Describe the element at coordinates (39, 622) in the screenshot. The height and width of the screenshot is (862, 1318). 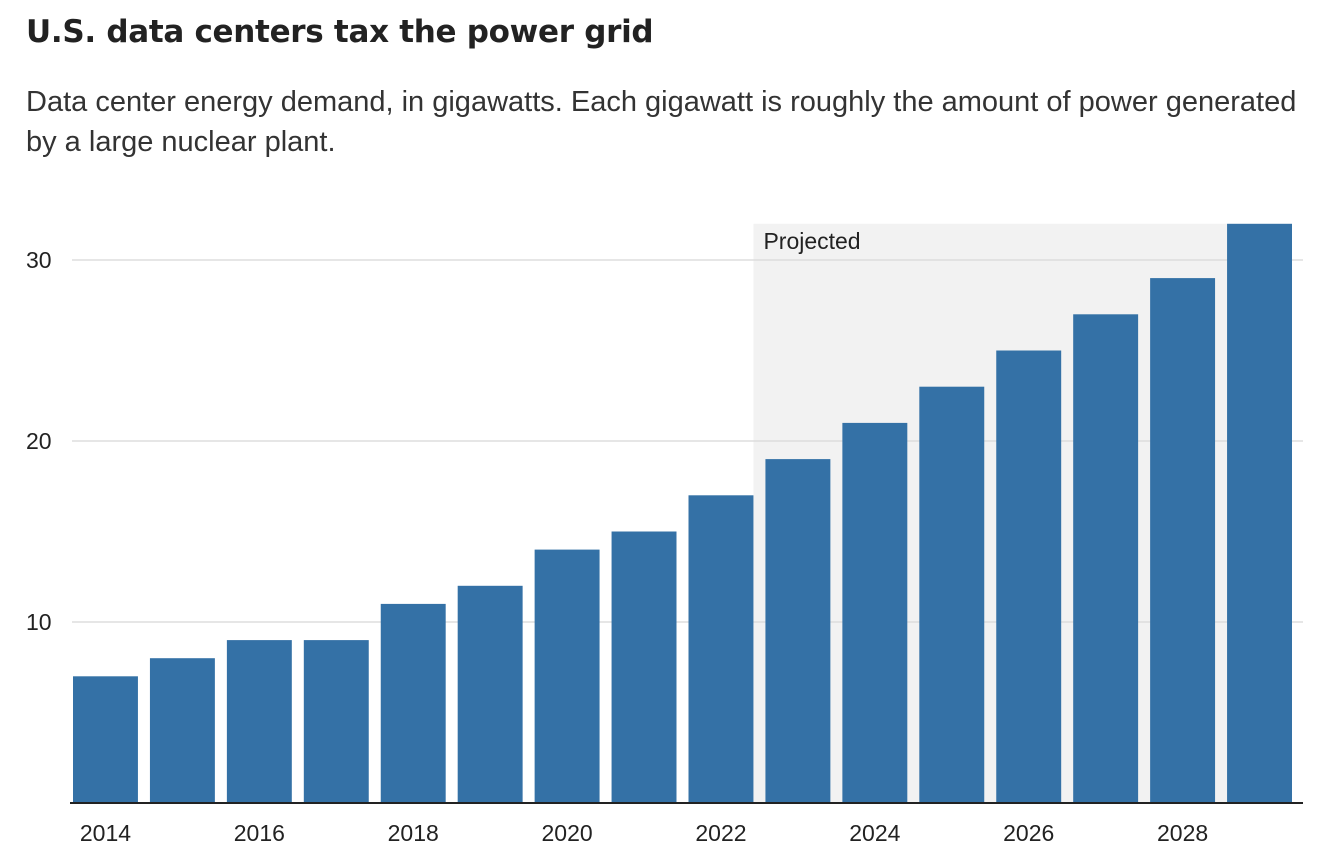
I see `y-tick-label-10: 10` at that location.